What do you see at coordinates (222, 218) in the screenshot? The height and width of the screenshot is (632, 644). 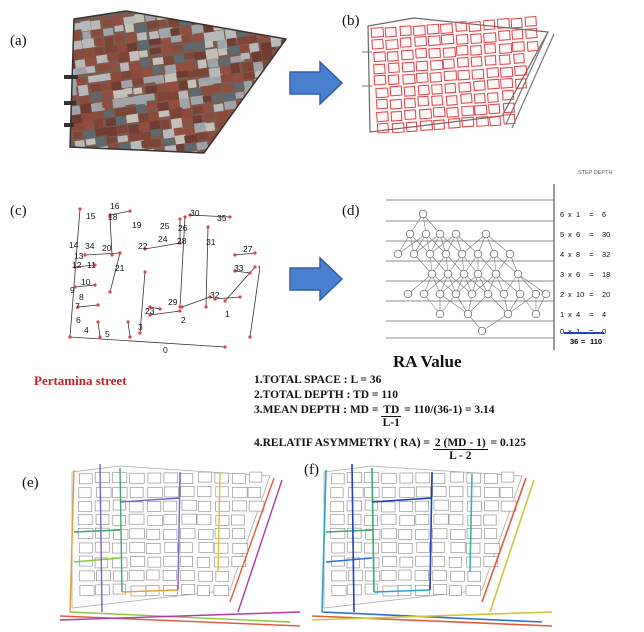 I see `axial-label-35: 35` at bounding box center [222, 218].